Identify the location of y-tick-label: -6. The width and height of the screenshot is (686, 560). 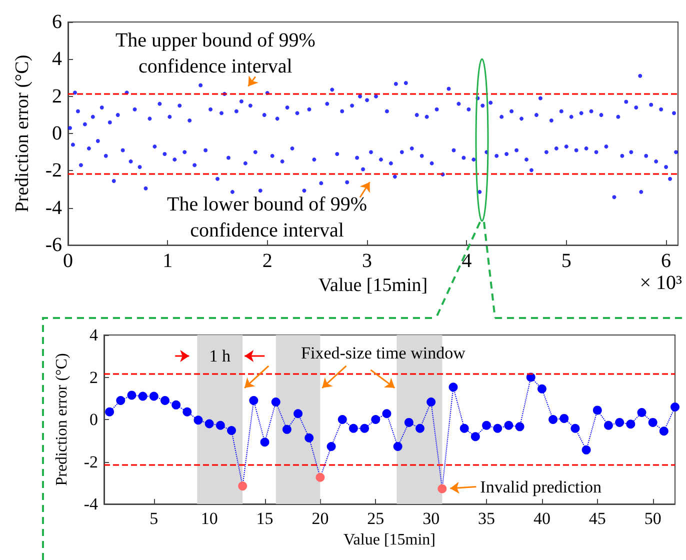
(53, 245).